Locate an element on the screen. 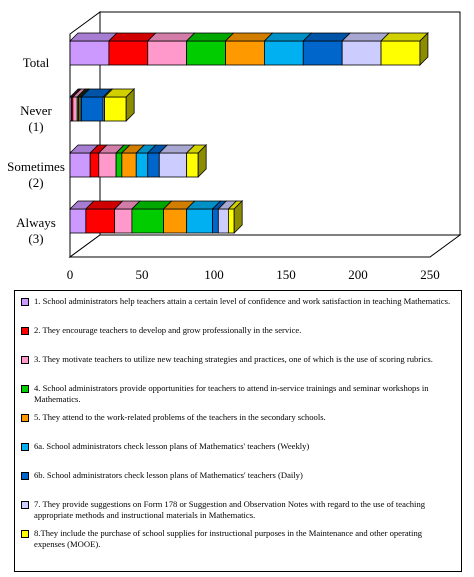  x-tick-label: 0 is located at coordinates (70, 274).